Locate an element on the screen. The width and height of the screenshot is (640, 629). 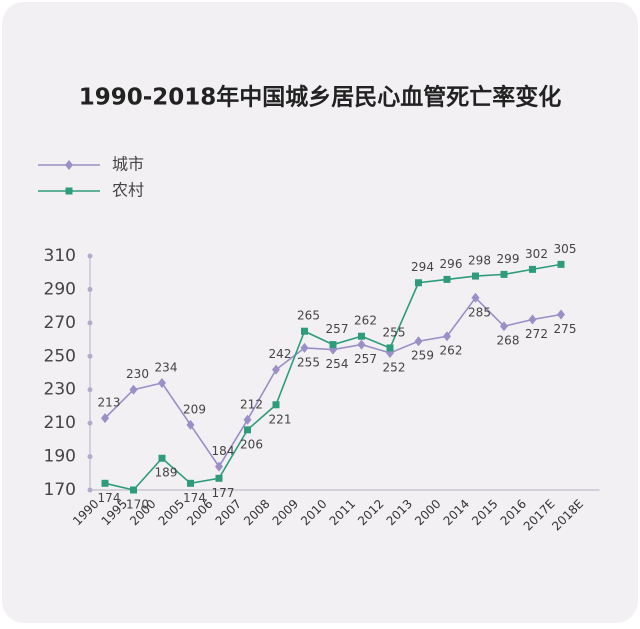
value-label: 299 is located at coordinates (508, 259).